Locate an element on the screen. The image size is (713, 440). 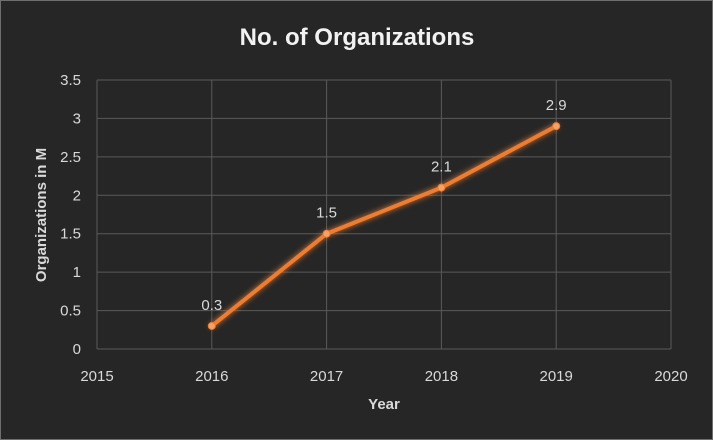
y-tick-label: 3.5 is located at coordinates (70, 80).